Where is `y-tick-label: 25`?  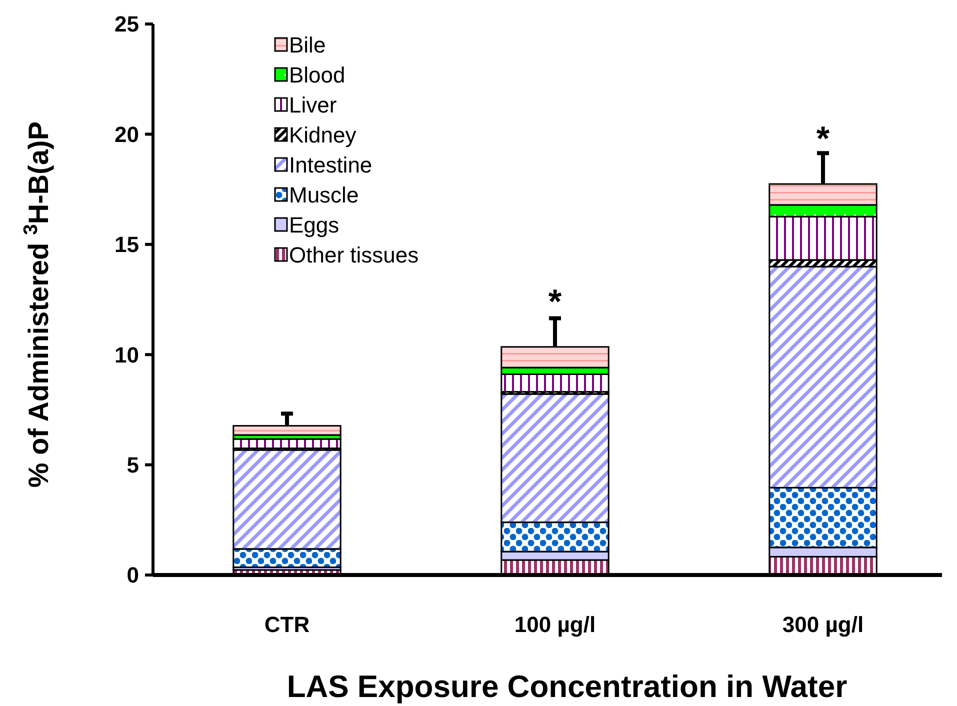 y-tick-label: 25 is located at coordinates (126, 24).